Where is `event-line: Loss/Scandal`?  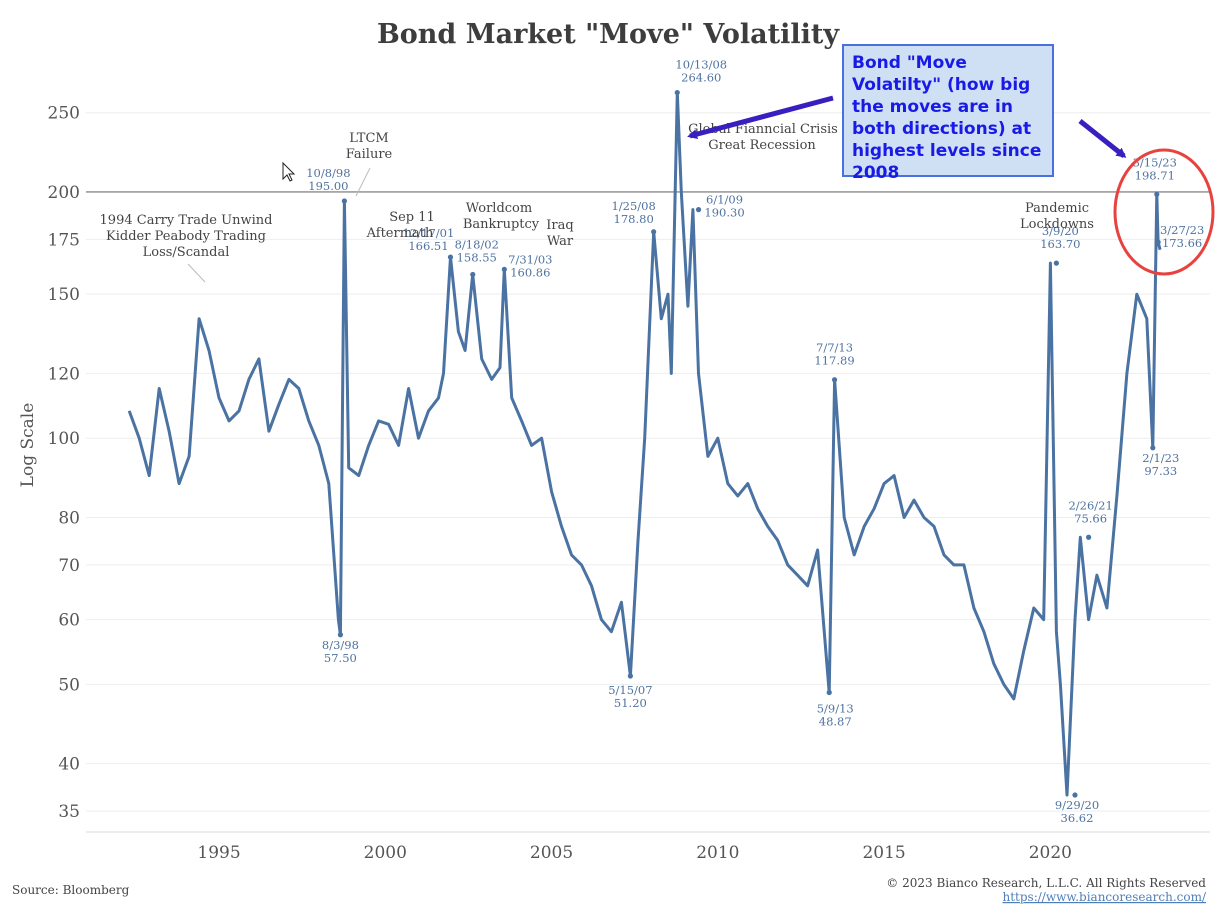
event-line: Loss/Scandal is located at coordinates (186, 252).